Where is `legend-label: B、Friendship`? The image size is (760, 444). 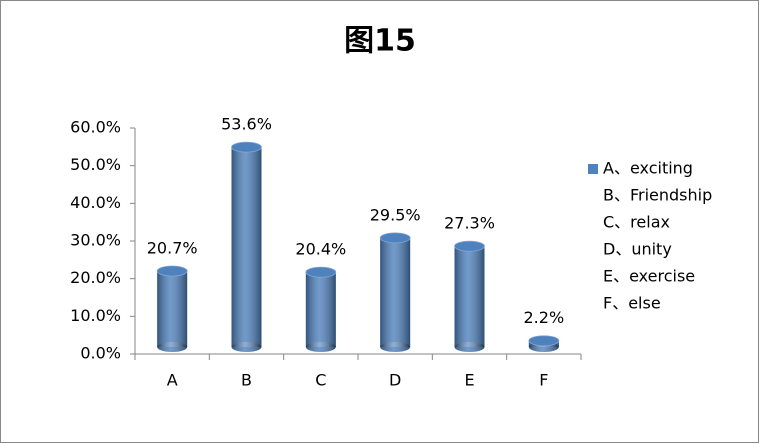
legend-label: B、Friendship is located at coordinates (657, 195).